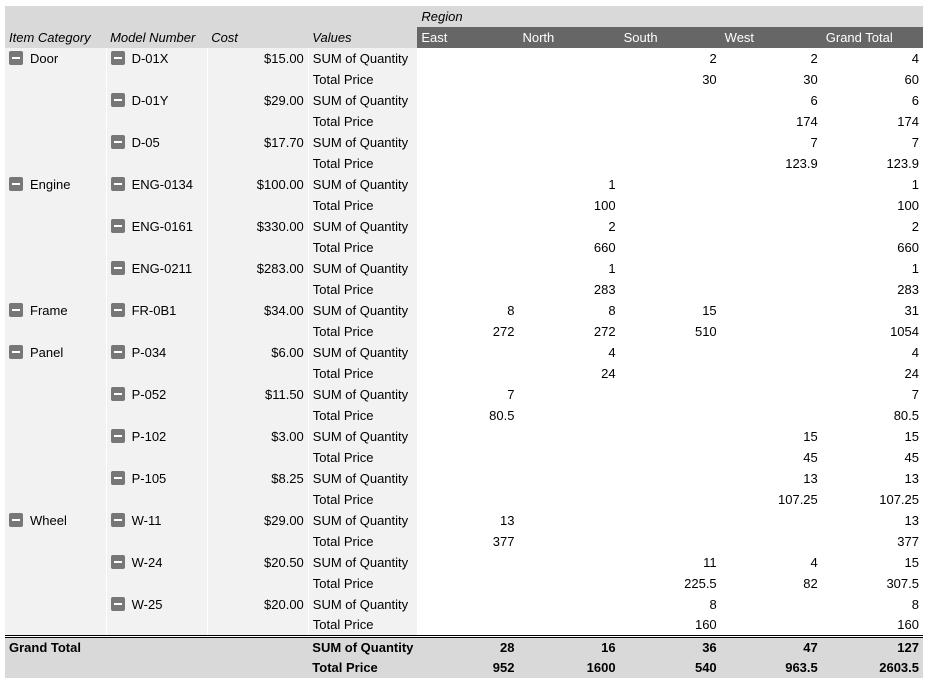 The width and height of the screenshot is (928, 688). Describe the element at coordinates (56, 310) in the screenshot. I see `category-cell: Frame` at that location.